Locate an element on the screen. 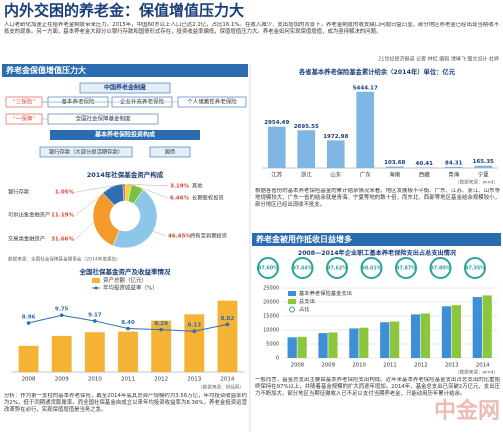  share-label: 97.44% is located at coordinates (303, 269).